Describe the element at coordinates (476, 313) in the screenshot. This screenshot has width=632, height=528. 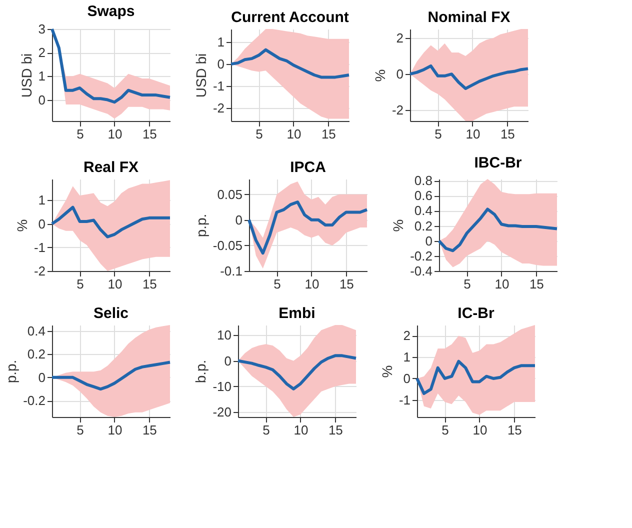
I see `chart-title: IC-Br` at that location.